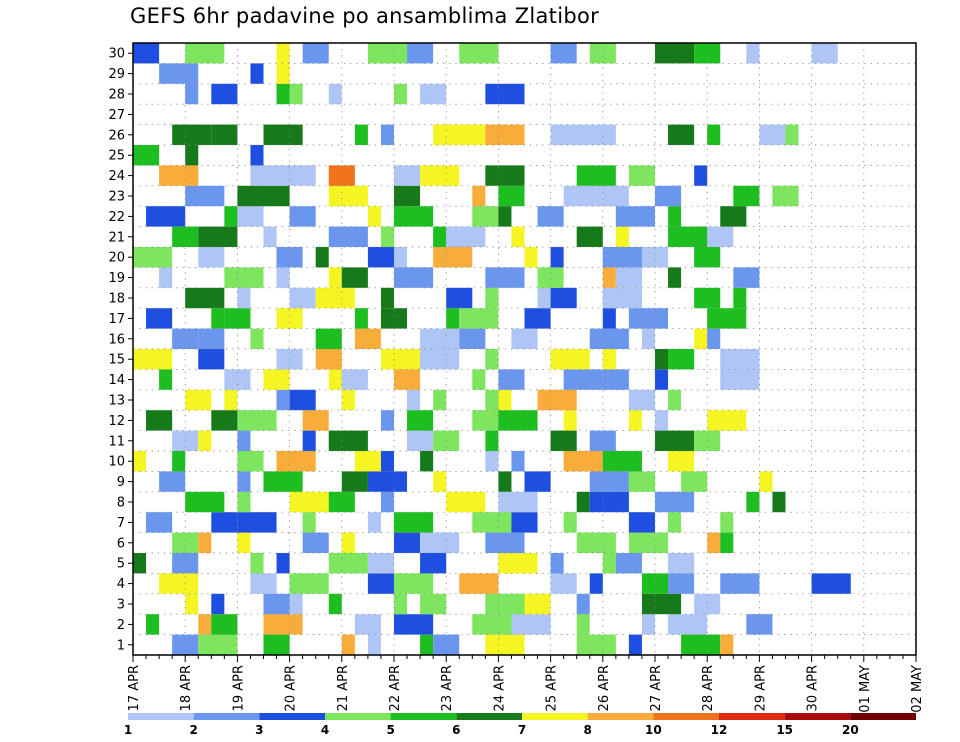 This screenshot has height=742, width=960. I want to click on y-tick-label: 1, so click(121, 645).